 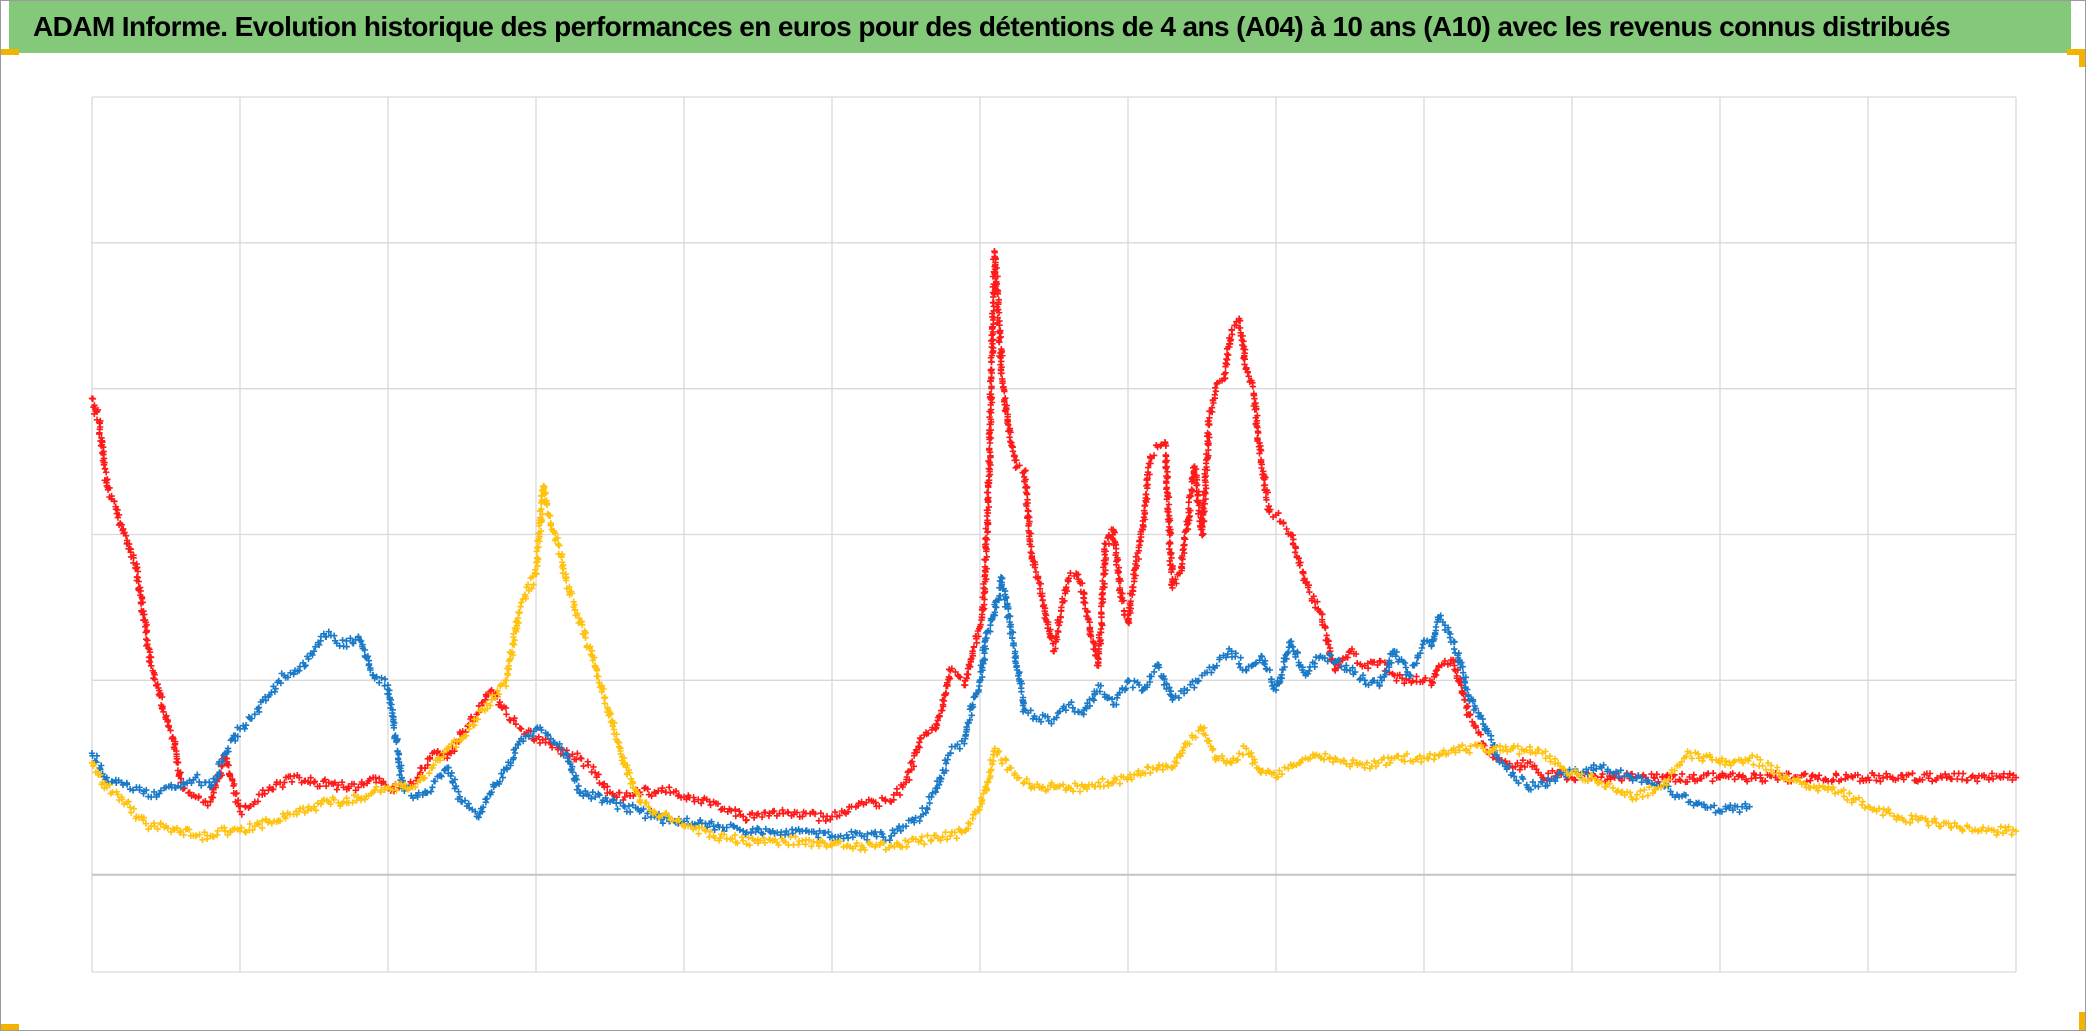 I want to click on corner-mark-top-left, so click(x=10, y=52).